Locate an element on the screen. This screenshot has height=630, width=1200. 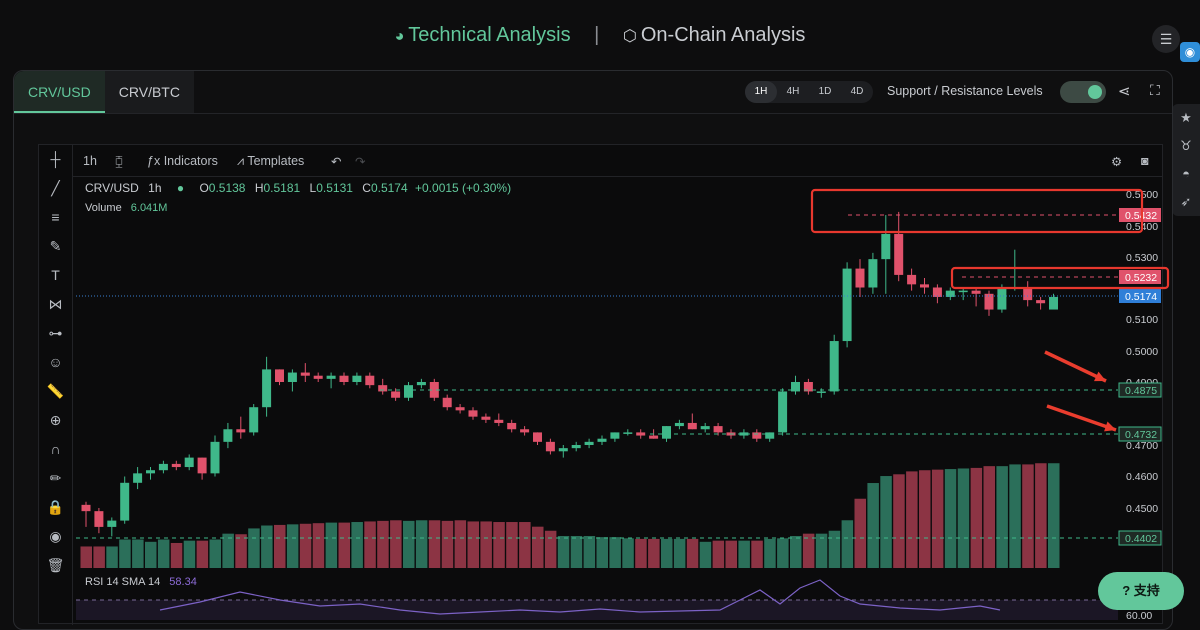
drawing-toolbar: ┼ ╱ ≡ ✎ T ⋈ ⊶ ☺ 📏 ⊕ ∩ ✏ 🔒 ◉ 🗑 is located at coordinates (56, 385).